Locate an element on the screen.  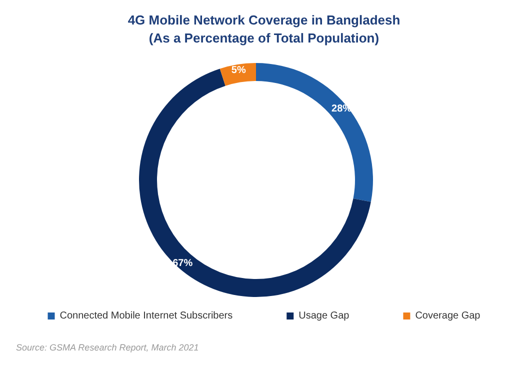
legend-label: Usage Gap is located at coordinates (324, 316).